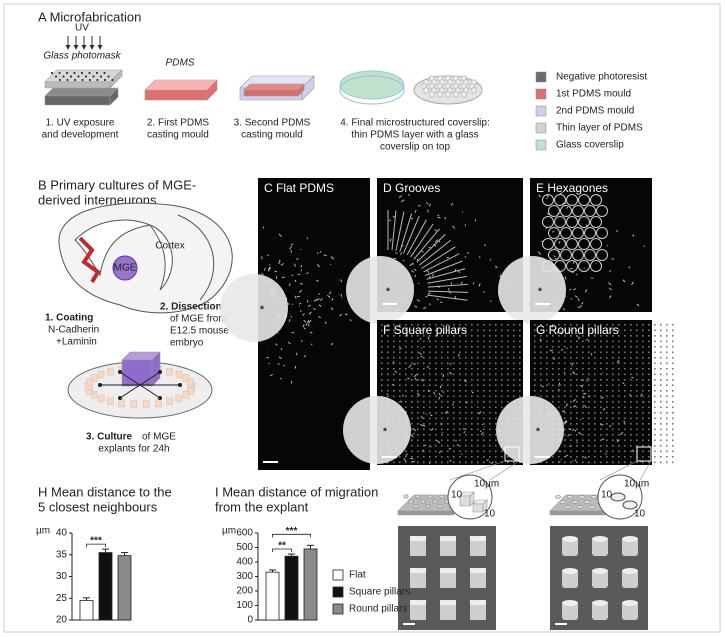 The image size is (725, 637). What do you see at coordinates (101, 374) in the screenshot?
I see `dish-pillar` at bounding box center [101, 374].